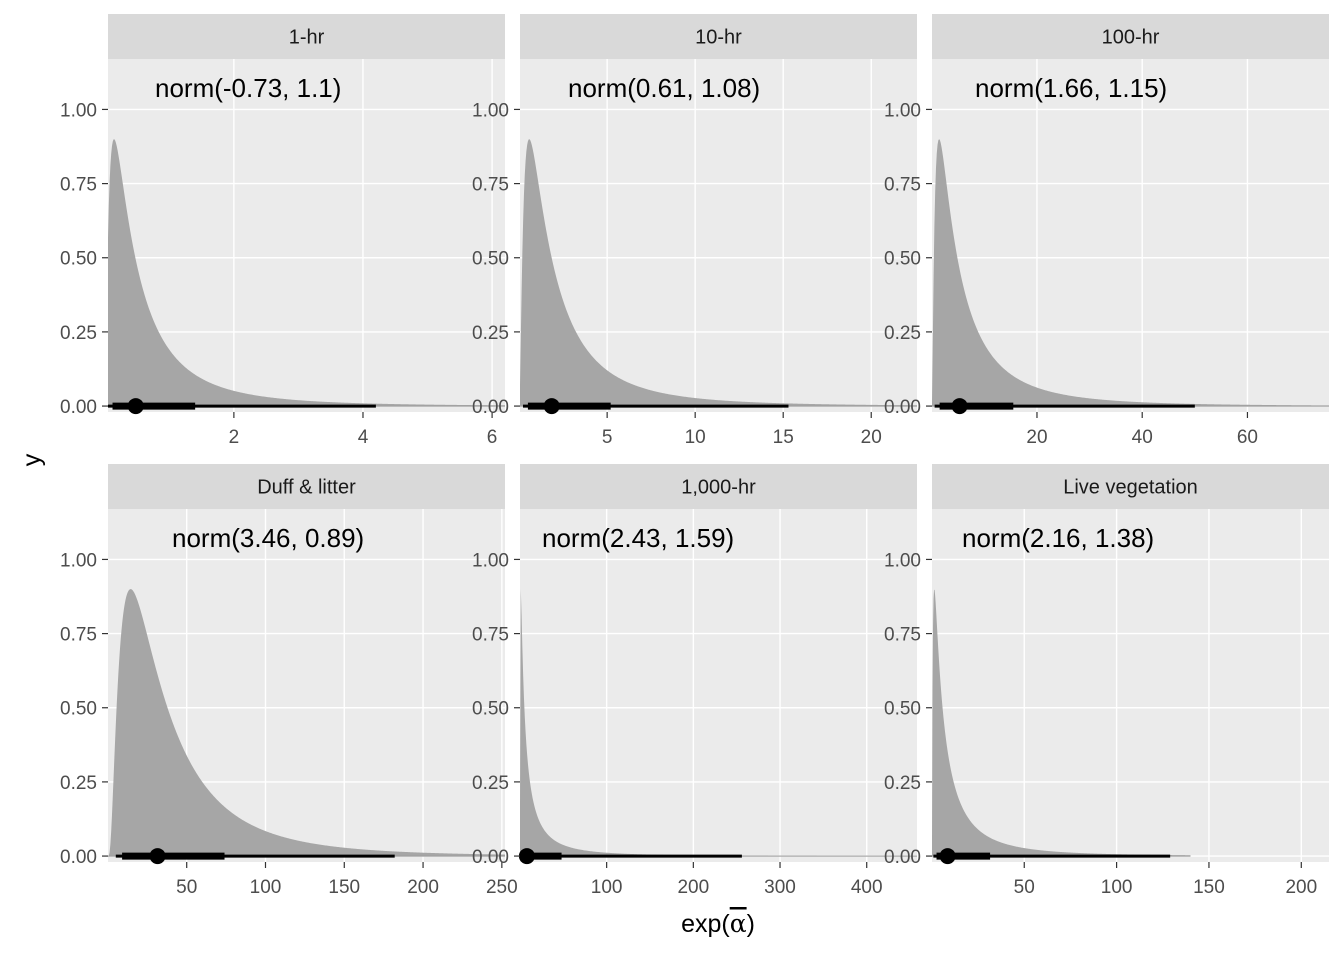 The width and height of the screenshot is (1344, 960). Describe the element at coordinates (1071, 88) in the screenshot. I see `panel-annotation: norm(1.66, 1.15)` at that location.